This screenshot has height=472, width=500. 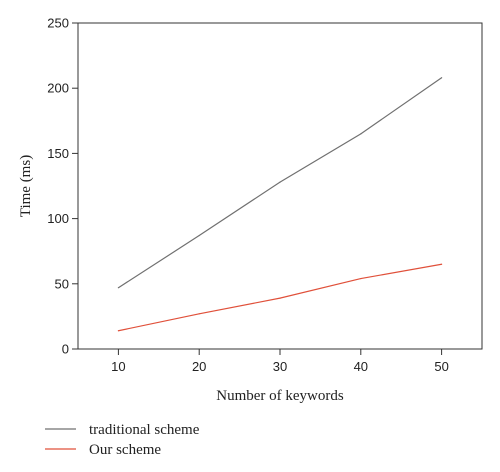 What do you see at coordinates (58, 218) in the screenshot?
I see `y-tick-label: 100` at bounding box center [58, 218].